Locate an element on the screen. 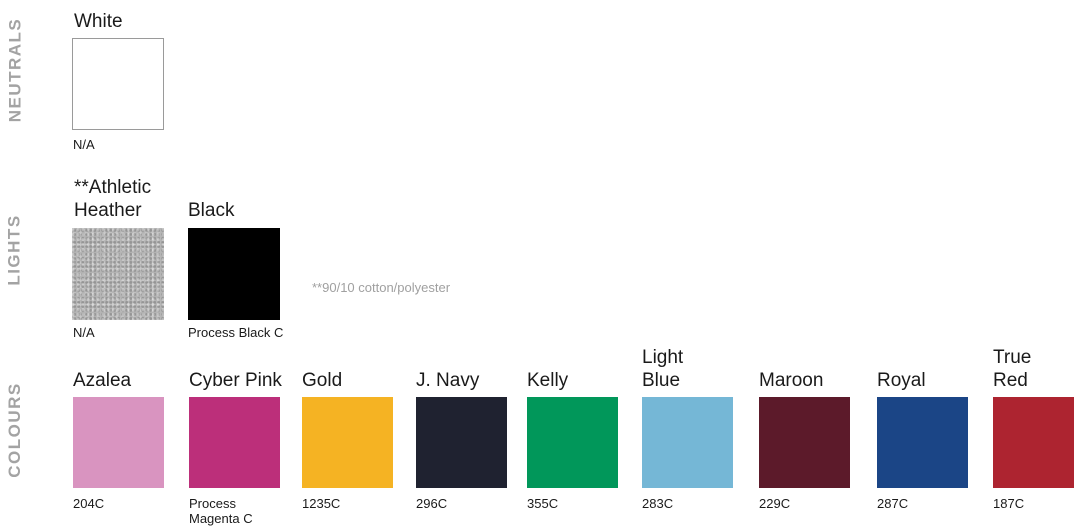  swatch-name: Royal is located at coordinates (901, 380).